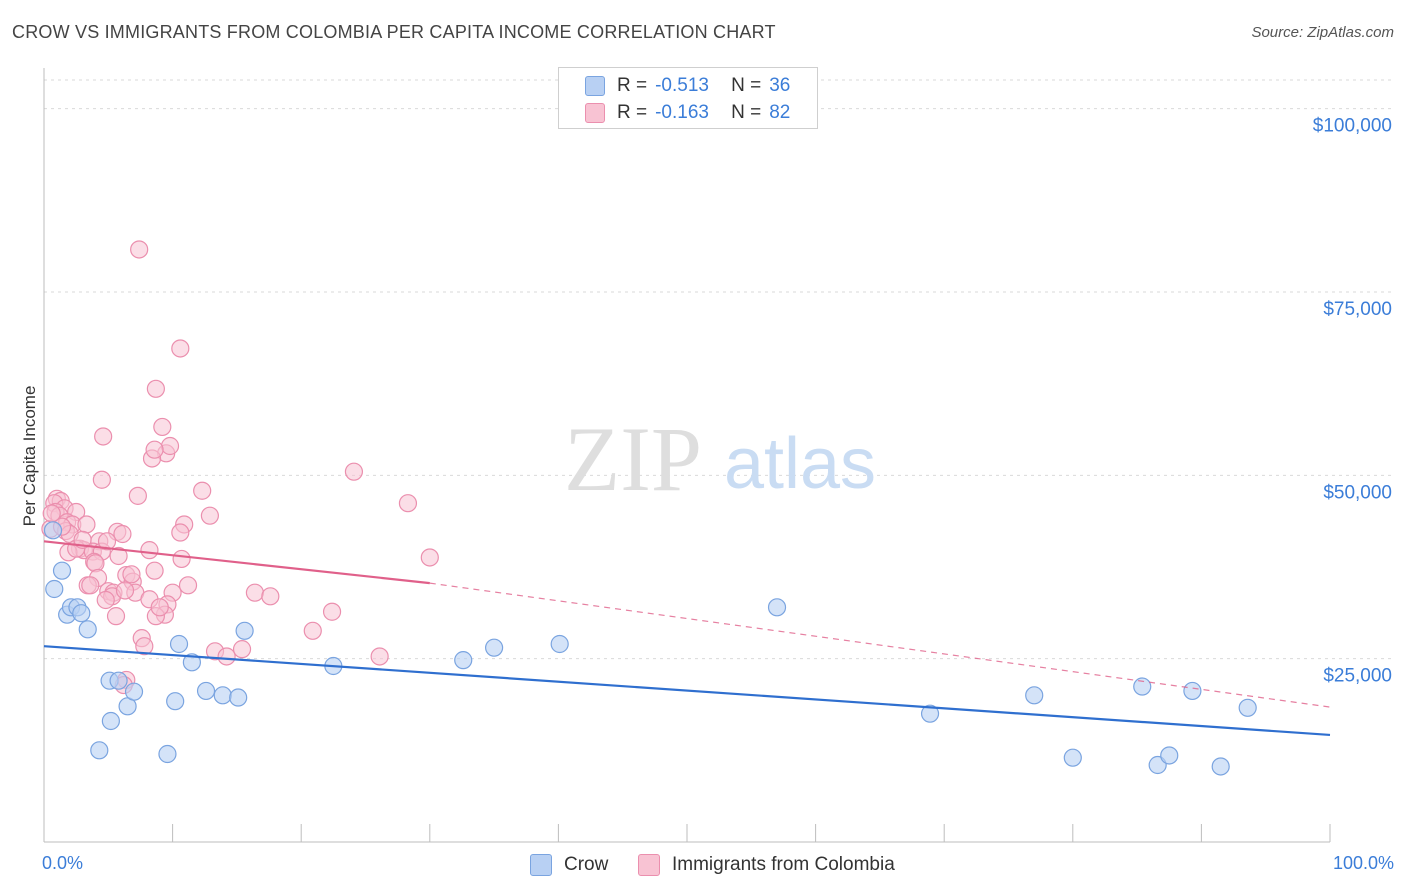  I want to click on series-colombia-points, so click(240, 467).